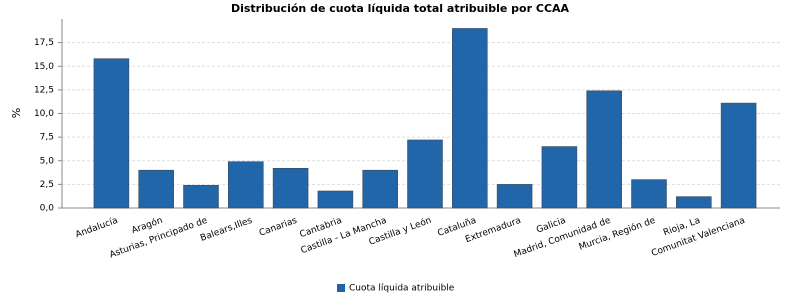 This screenshot has width=800, height=300. What do you see at coordinates (402, 289) in the screenshot?
I see `legend-label: Cuota líquida atribuible` at bounding box center [402, 289].